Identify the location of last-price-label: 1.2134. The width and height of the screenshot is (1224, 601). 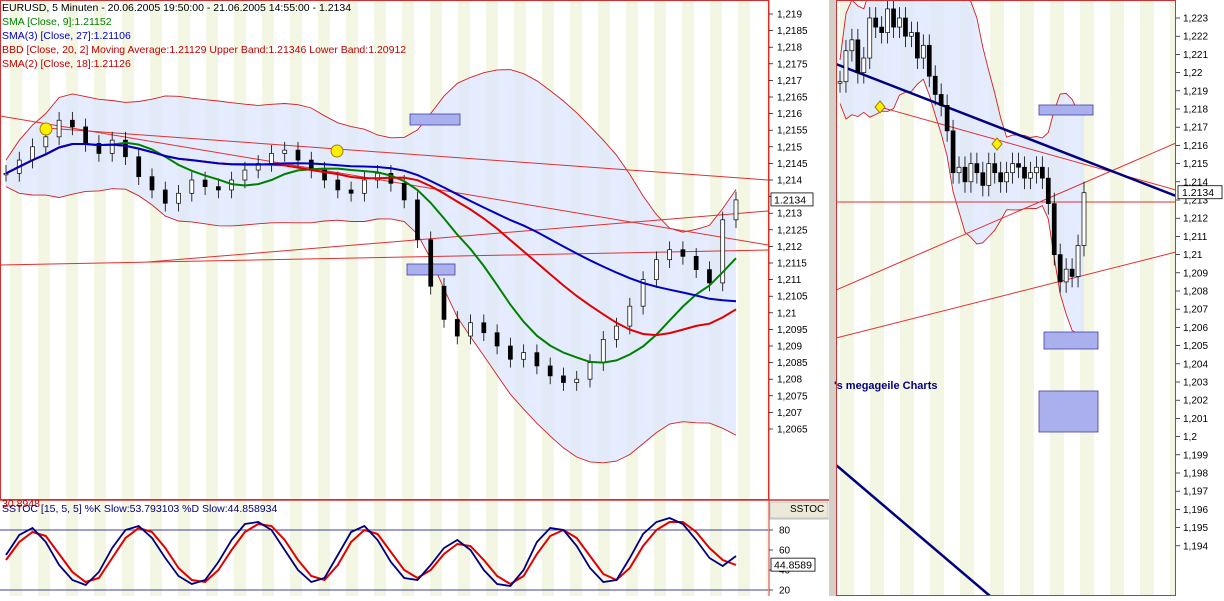
(790, 200).